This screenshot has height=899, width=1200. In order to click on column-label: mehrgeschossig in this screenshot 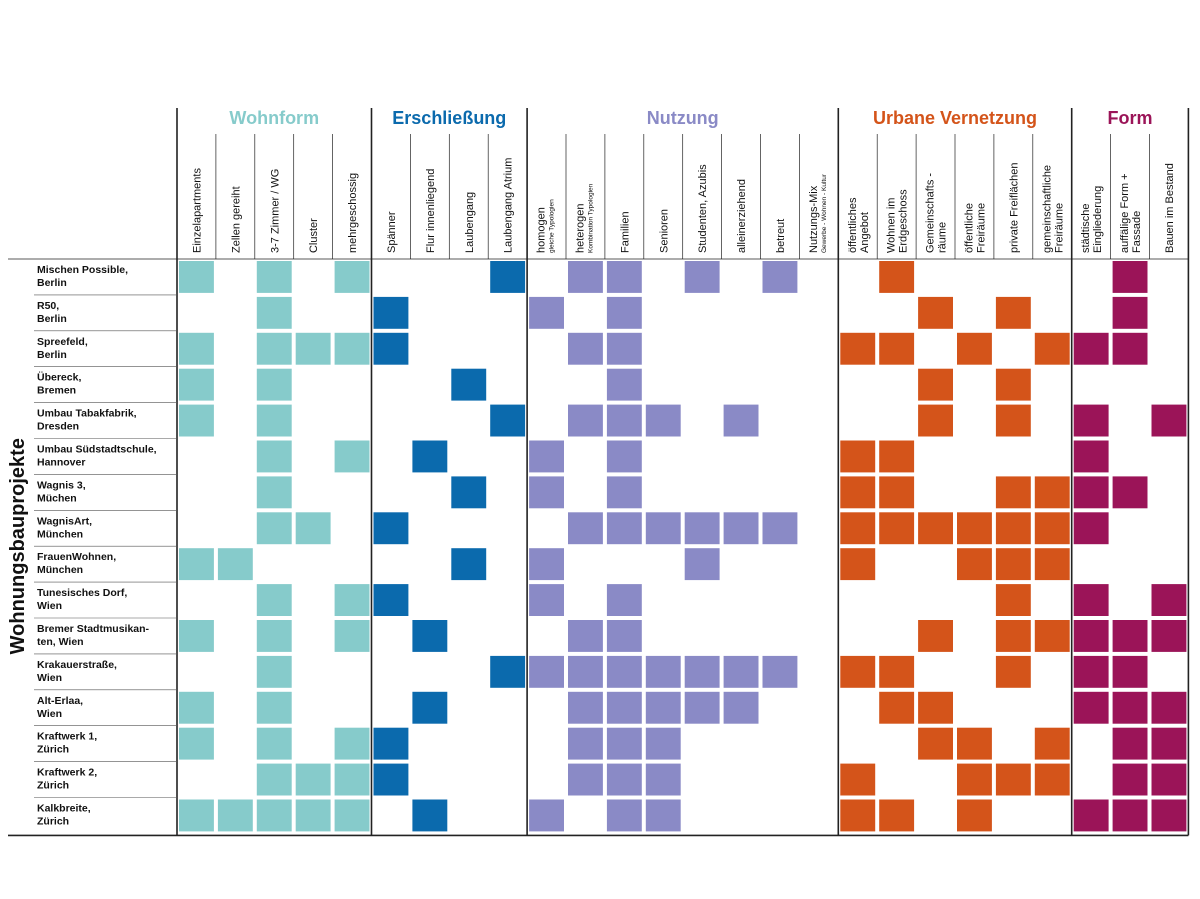, I will do `click(353, 213)`.